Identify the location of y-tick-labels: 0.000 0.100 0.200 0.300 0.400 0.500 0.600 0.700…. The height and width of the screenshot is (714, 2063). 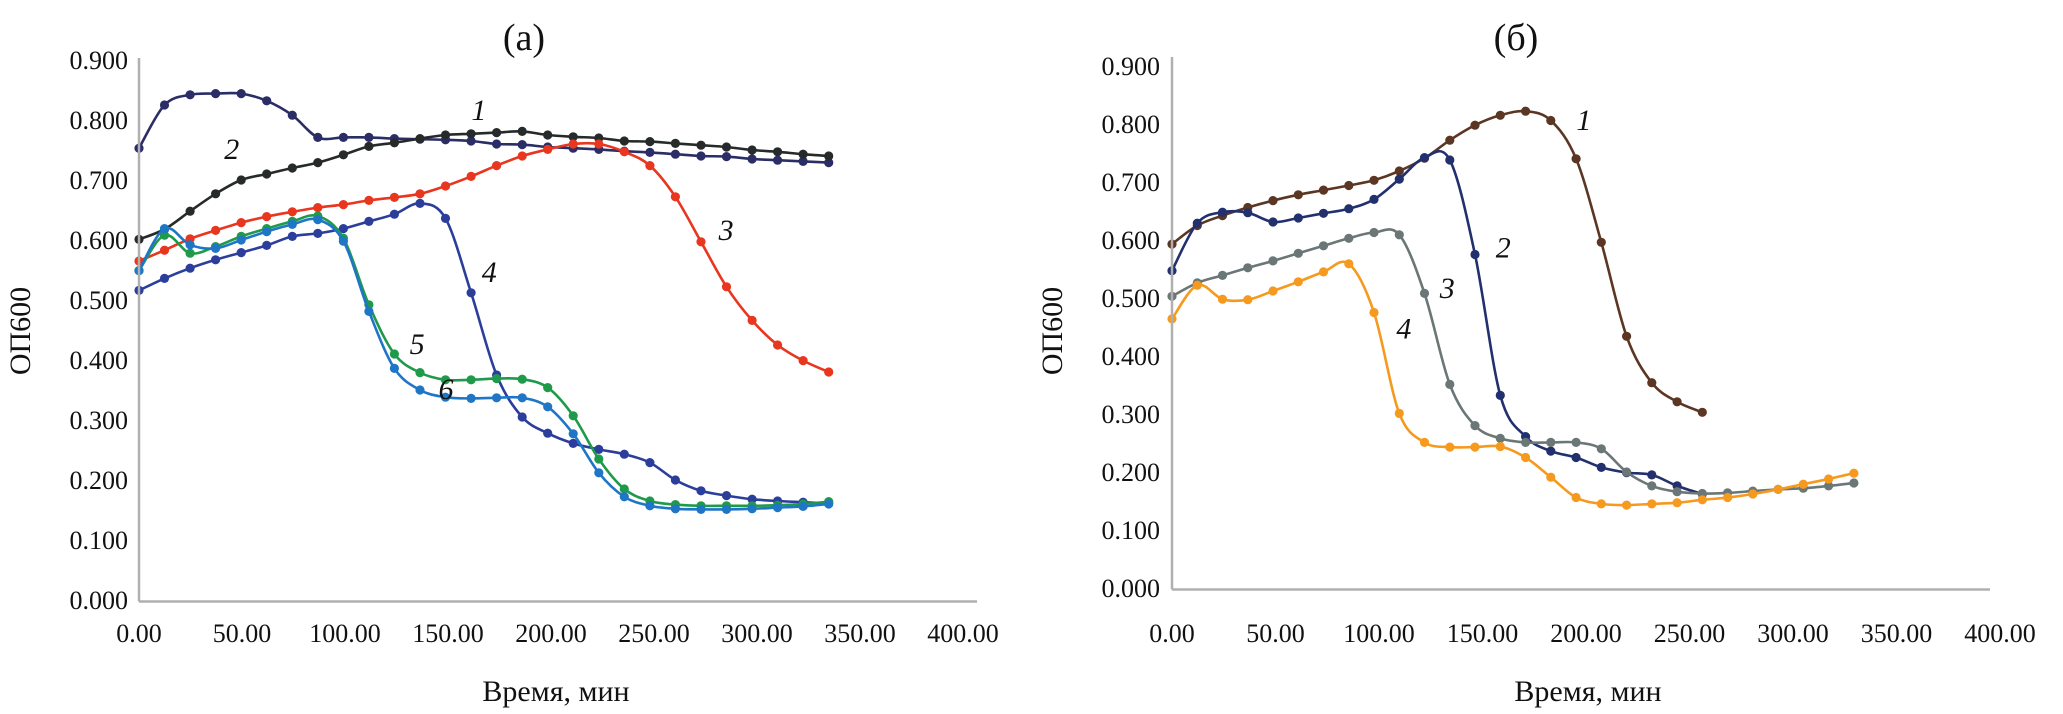
(99, 330).